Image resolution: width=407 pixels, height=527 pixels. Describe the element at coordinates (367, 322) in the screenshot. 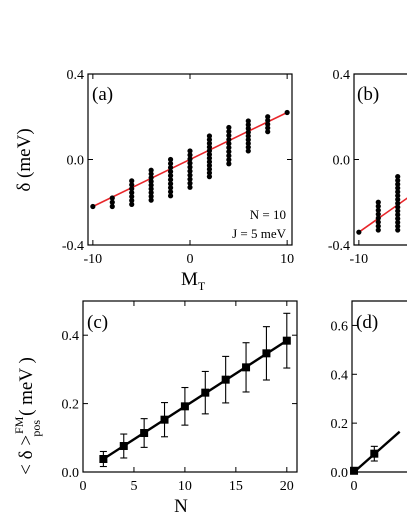

I see `panel-d-label: (d)` at that location.